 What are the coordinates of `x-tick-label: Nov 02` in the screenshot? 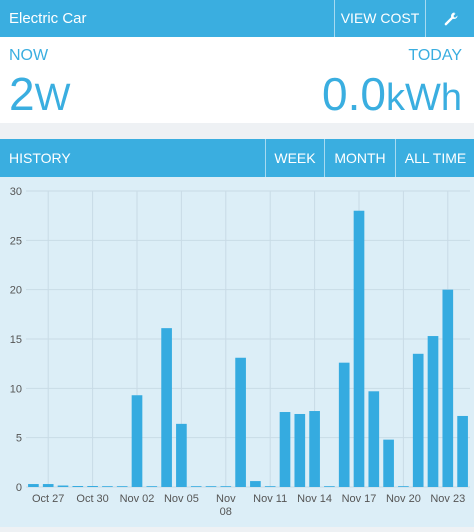 It's located at (137, 499).